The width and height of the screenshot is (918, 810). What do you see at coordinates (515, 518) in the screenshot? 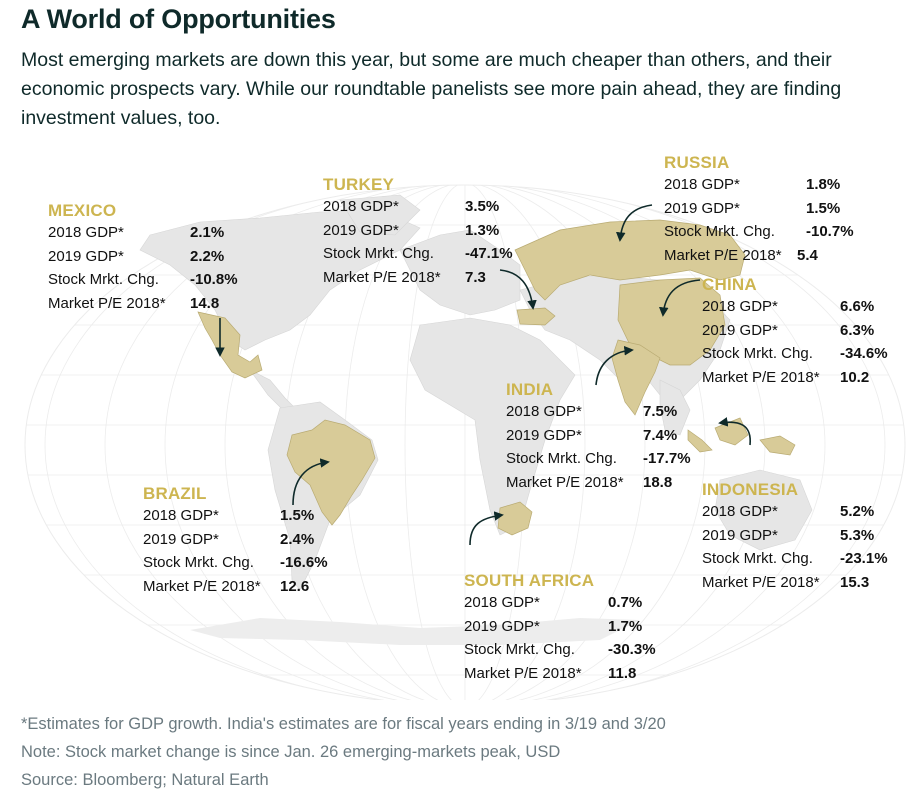
I see `country-south-africa` at bounding box center [515, 518].